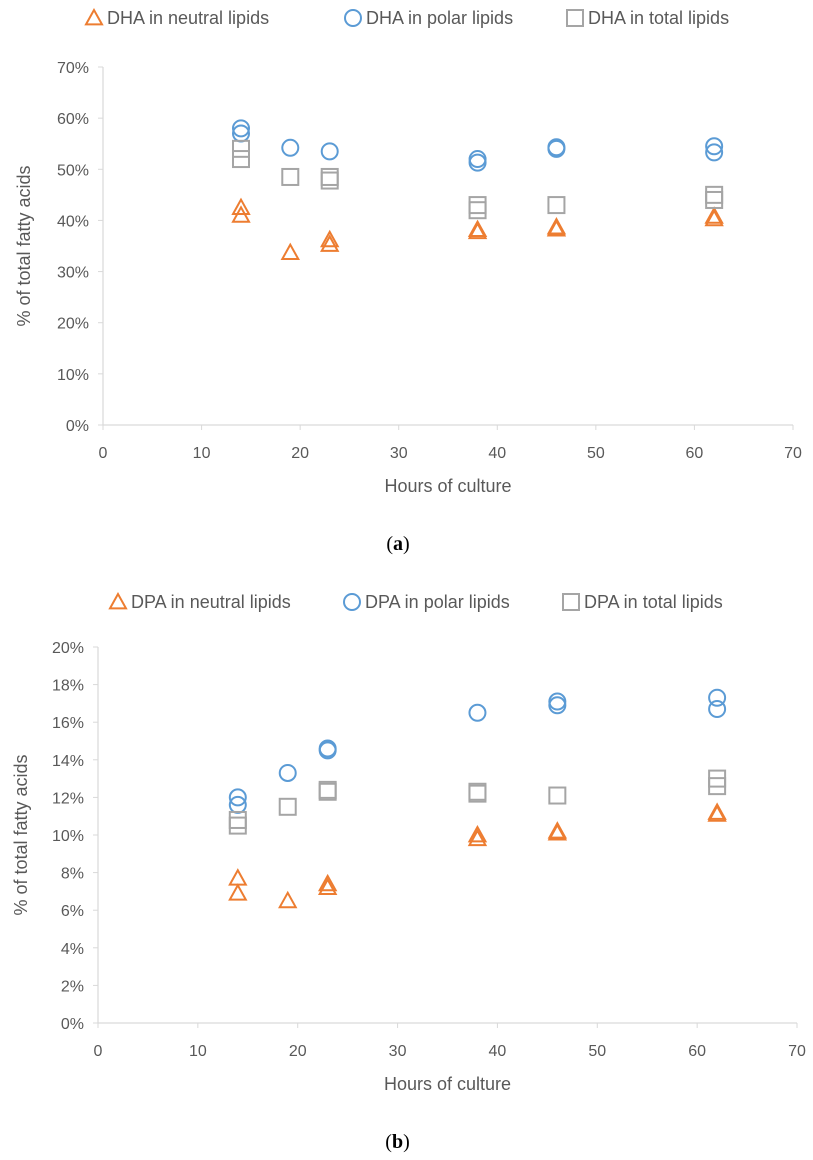 Image resolution: width=813 pixels, height=1160 pixels. I want to click on legend-label: DHA in polar lipids, so click(439, 18).